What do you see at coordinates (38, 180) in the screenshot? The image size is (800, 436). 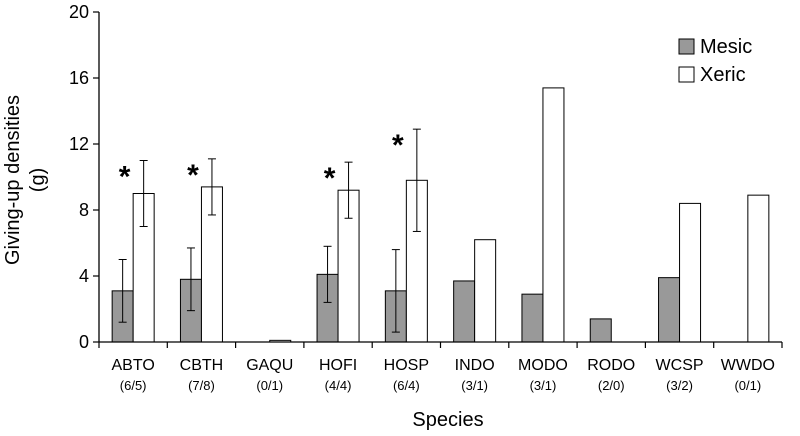 I see `y-axis-title-line-2: (g)` at bounding box center [38, 180].